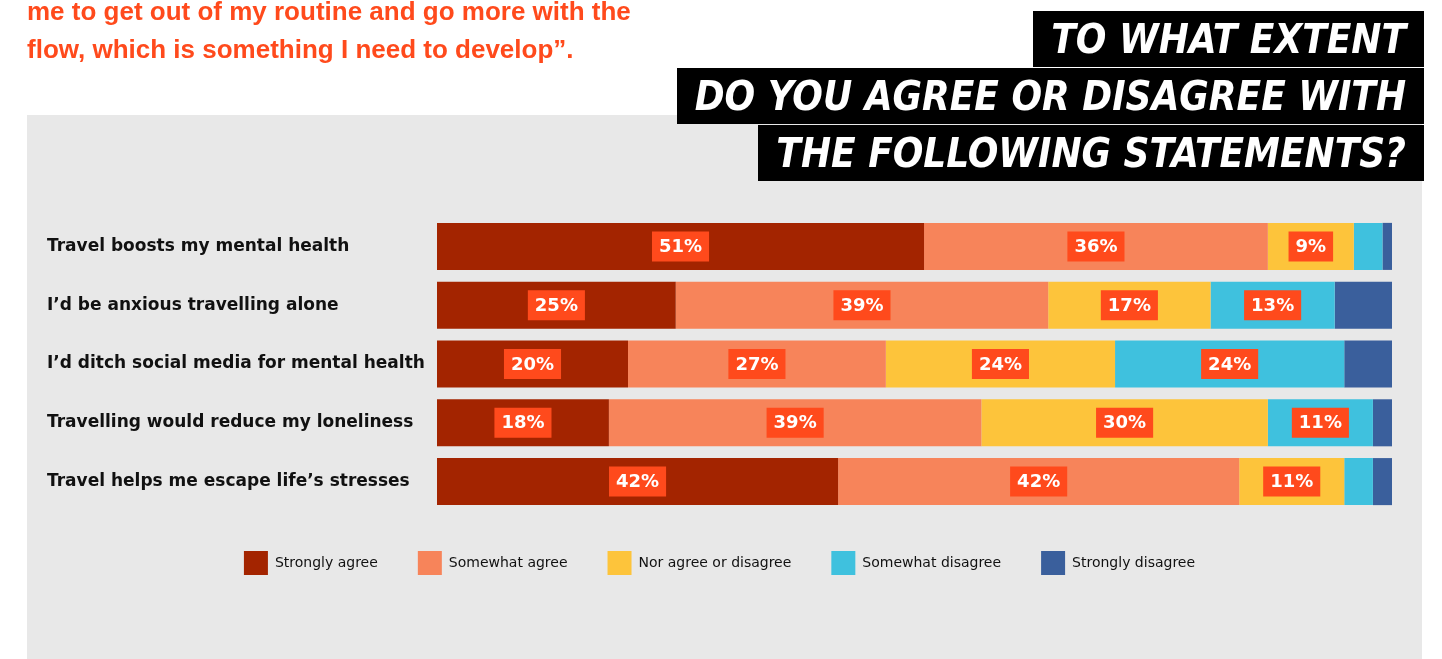  Describe the element at coordinates (1125, 422) in the screenshot. I see `data-label: 30%` at that location.